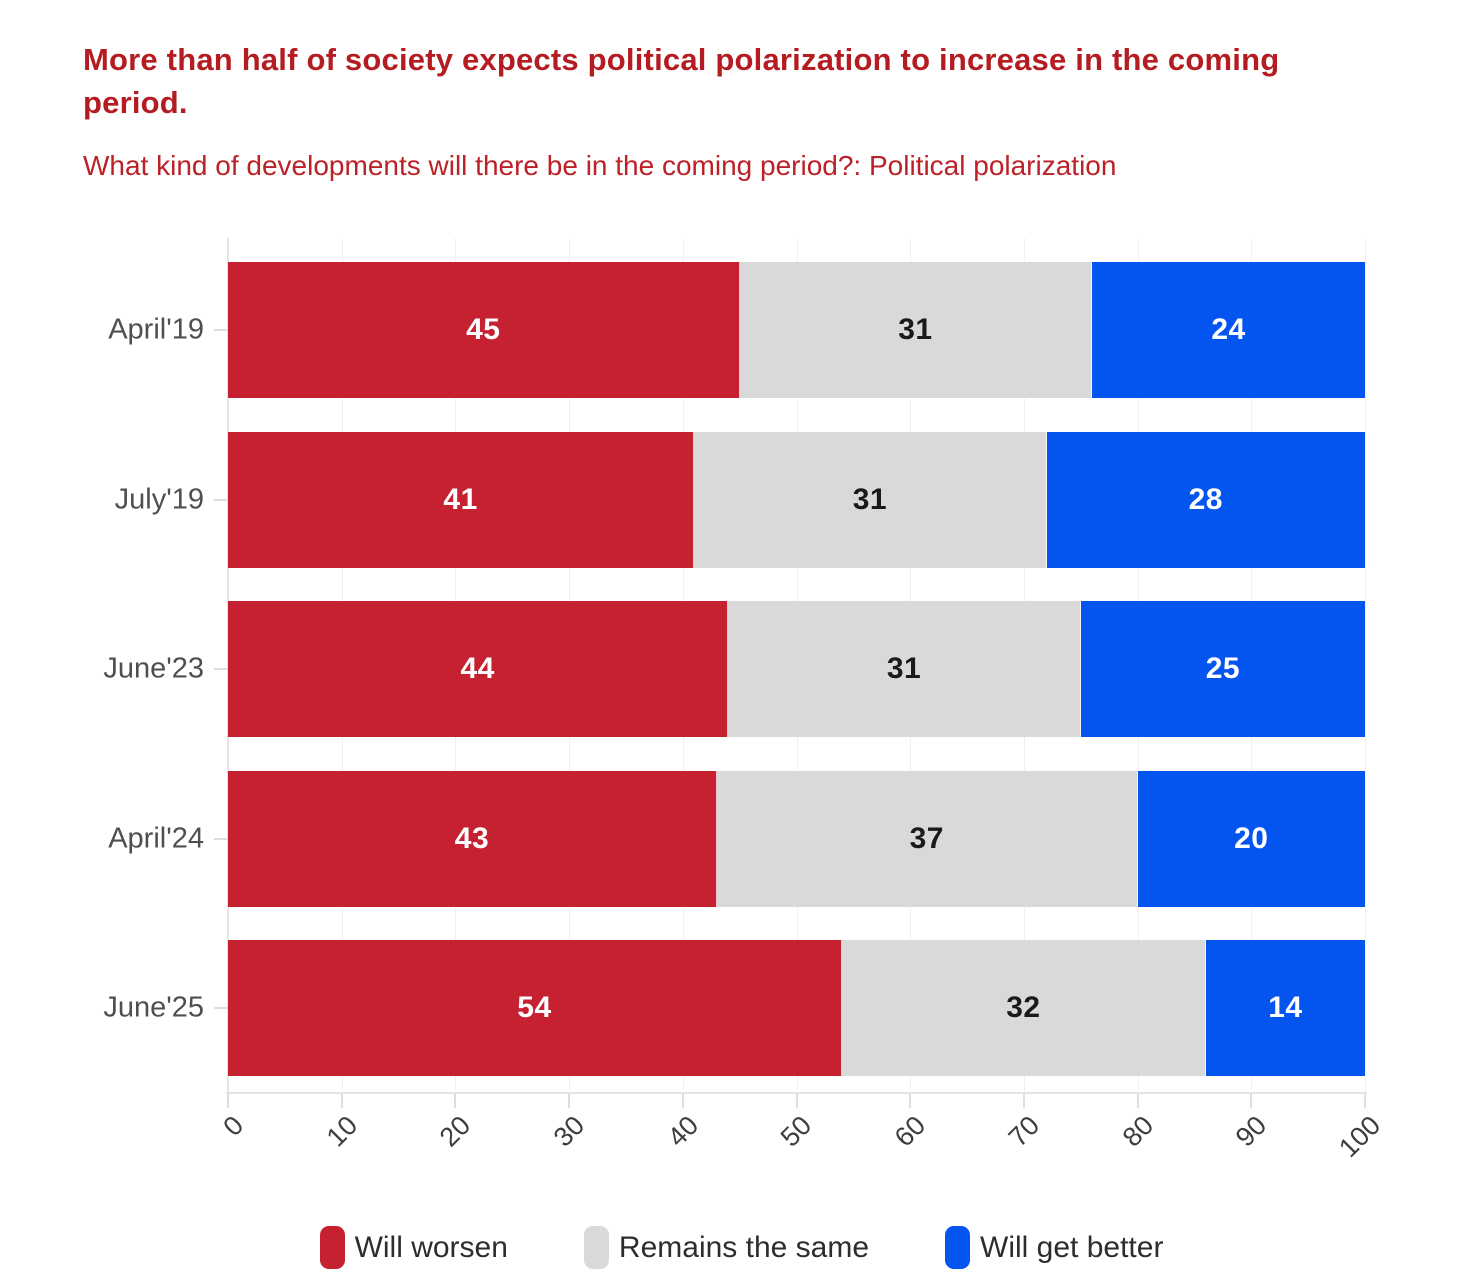  What do you see at coordinates (159, 499) in the screenshot?
I see `category-label-july-19: July'19` at bounding box center [159, 499].